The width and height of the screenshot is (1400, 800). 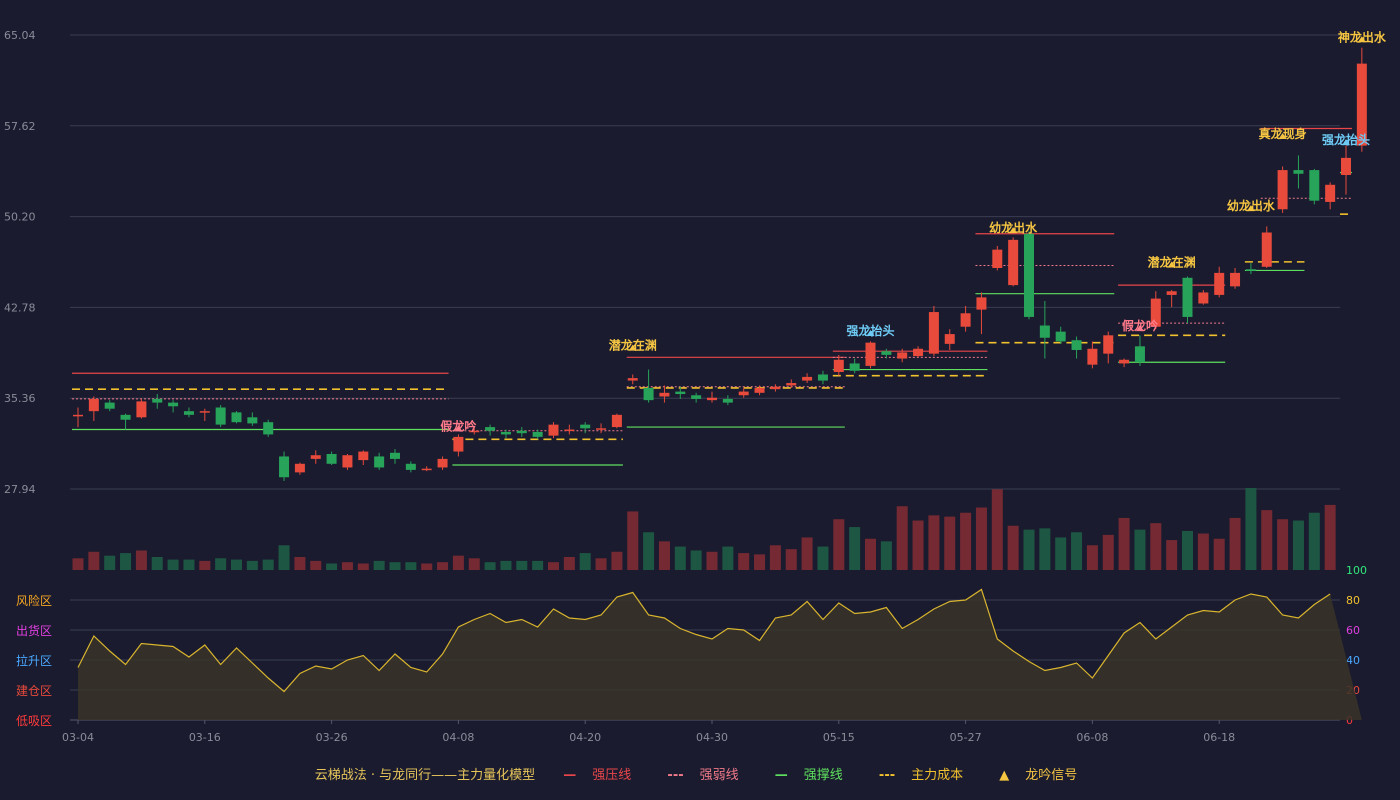 What do you see at coordinates (1353, 600) in the screenshot?
I see `osc-tick-label: 80` at bounding box center [1353, 600].